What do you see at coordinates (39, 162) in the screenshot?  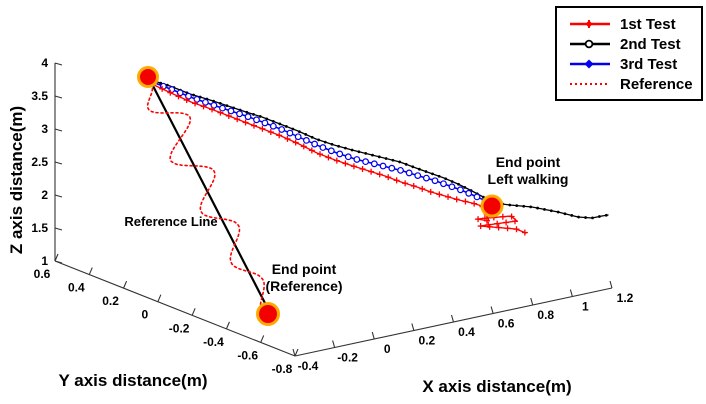 I see `svg-text: 2.5` at bounding box center [39, 162].